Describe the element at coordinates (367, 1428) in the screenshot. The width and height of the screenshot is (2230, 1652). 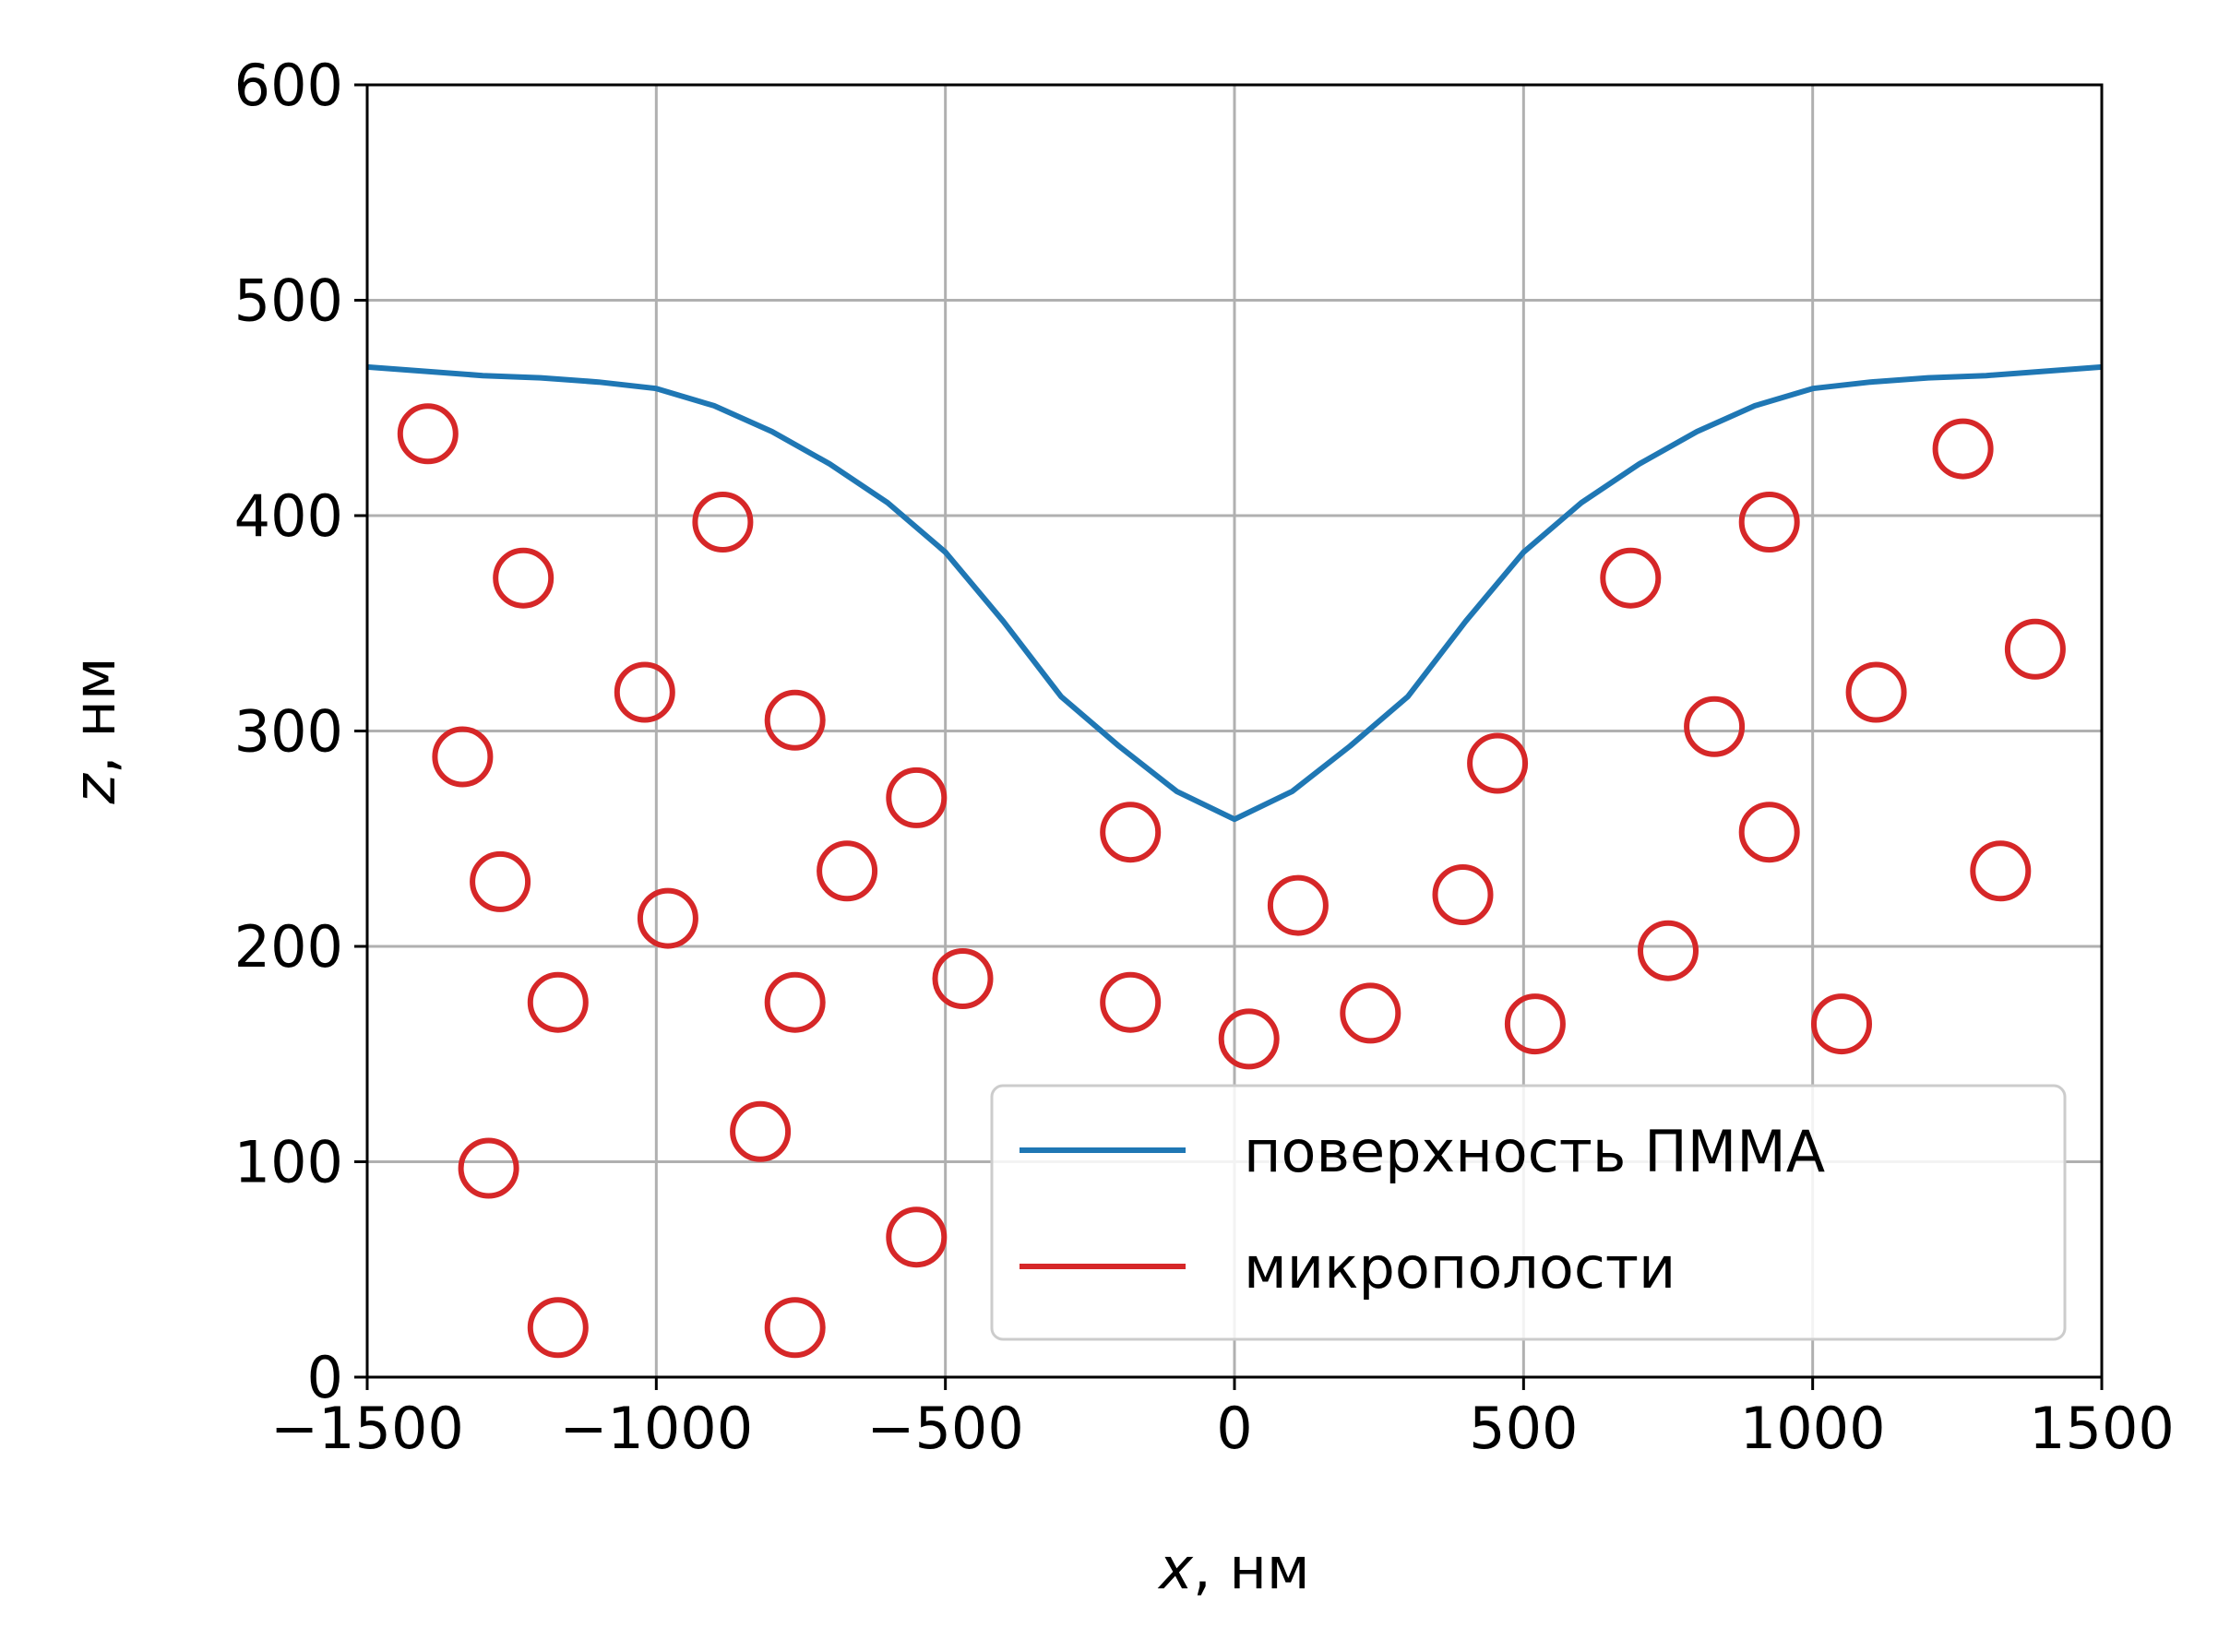
I see `x-tick-label: −1500` at that location.